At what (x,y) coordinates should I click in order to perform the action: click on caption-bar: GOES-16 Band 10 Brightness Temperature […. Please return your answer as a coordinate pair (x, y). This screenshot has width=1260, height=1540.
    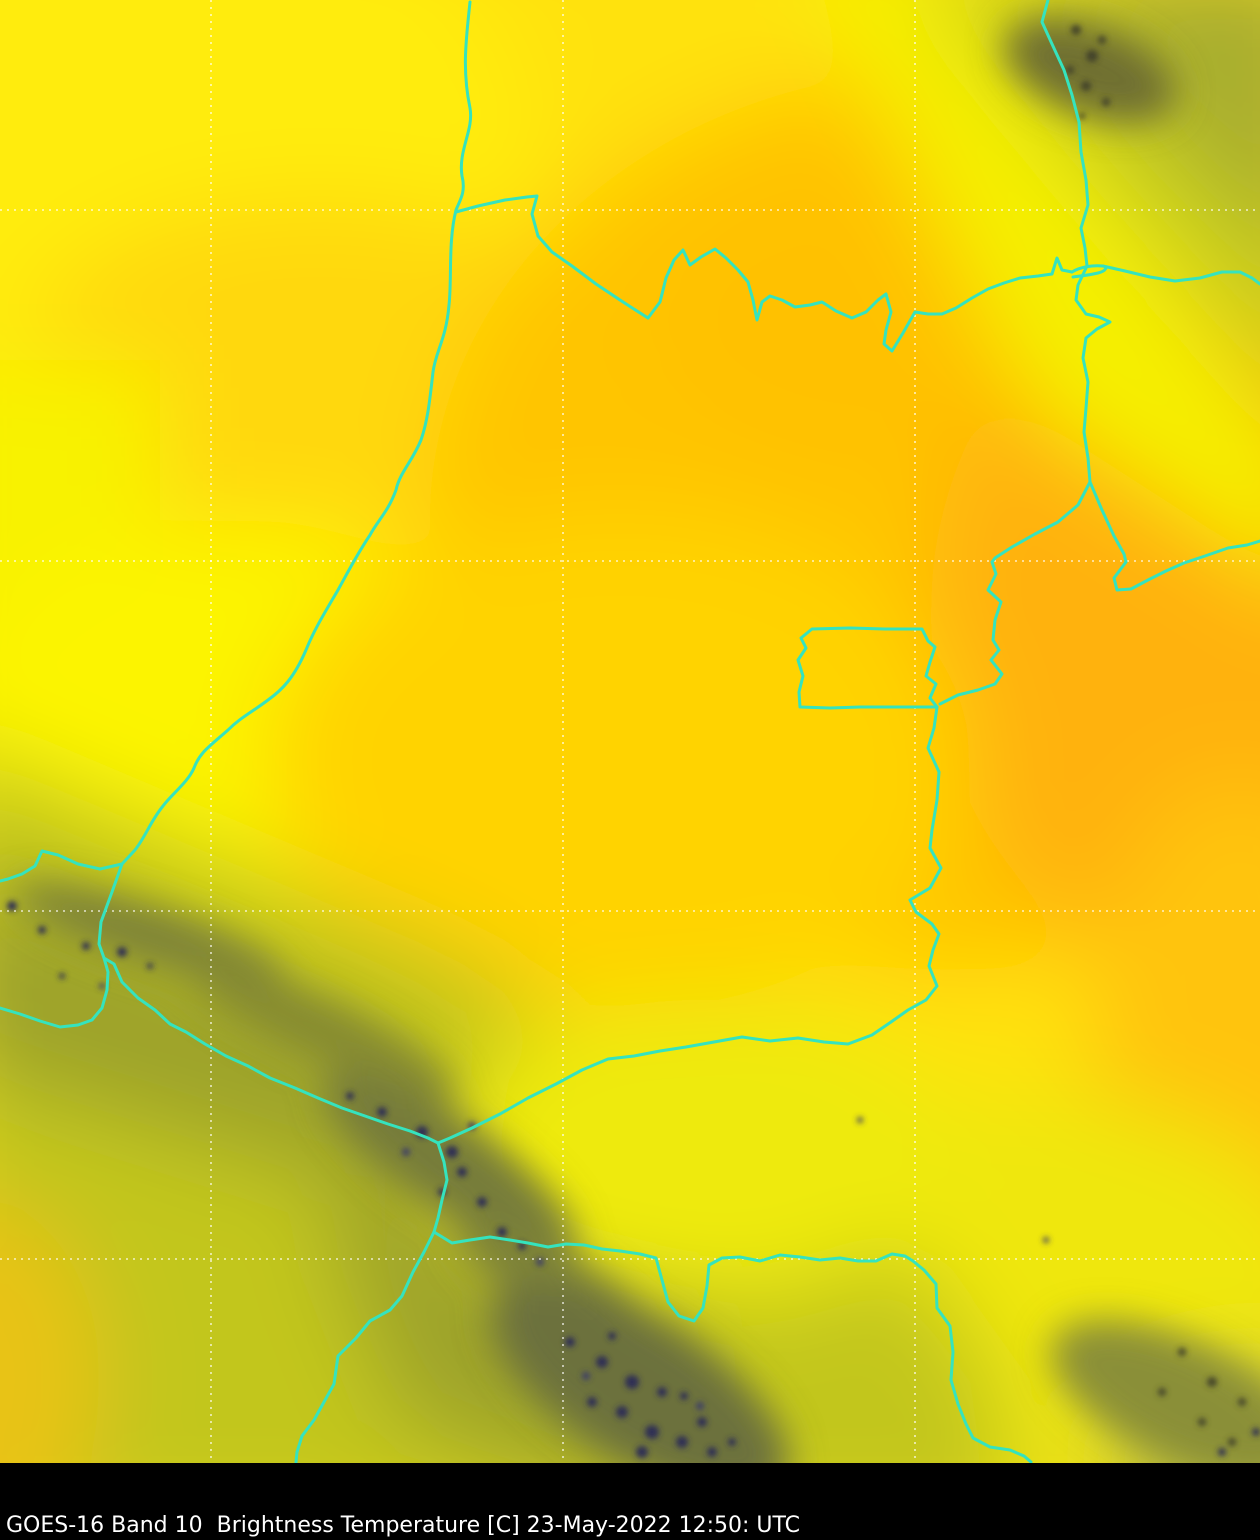
    Looking at the image, I should click on (630, 1501).